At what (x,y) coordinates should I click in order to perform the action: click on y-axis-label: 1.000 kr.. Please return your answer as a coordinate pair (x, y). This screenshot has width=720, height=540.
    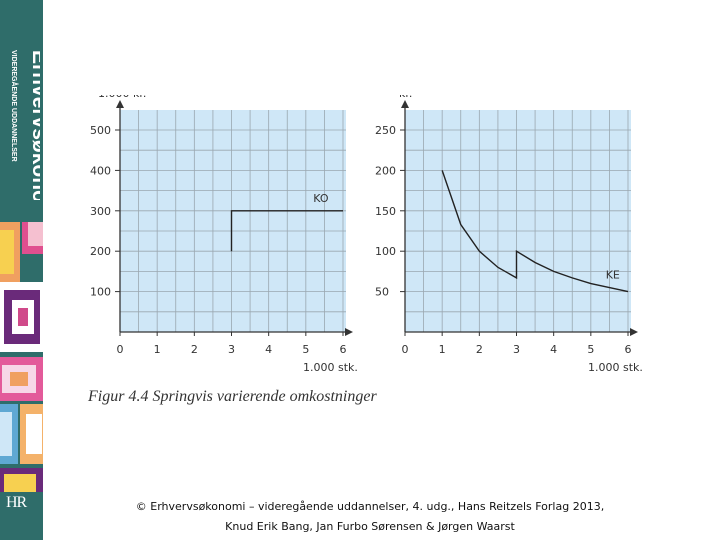
    Looking at the image, I should click on (122, 97).